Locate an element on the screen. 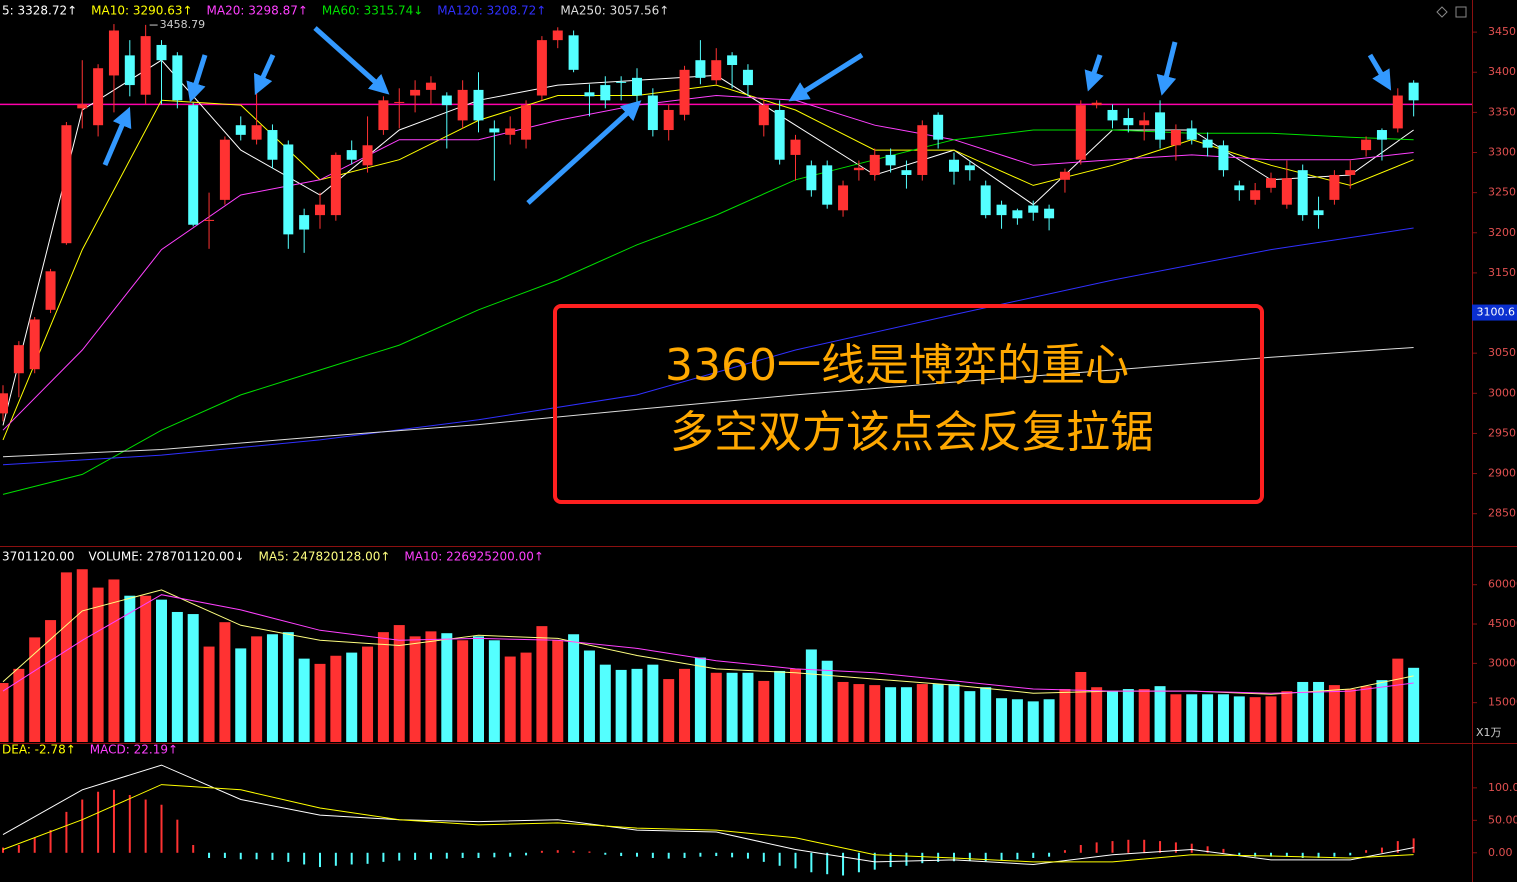 This screenshot has width=1517, height=882. y-tick-label: 30000 is located at coordinates (1502, 662).